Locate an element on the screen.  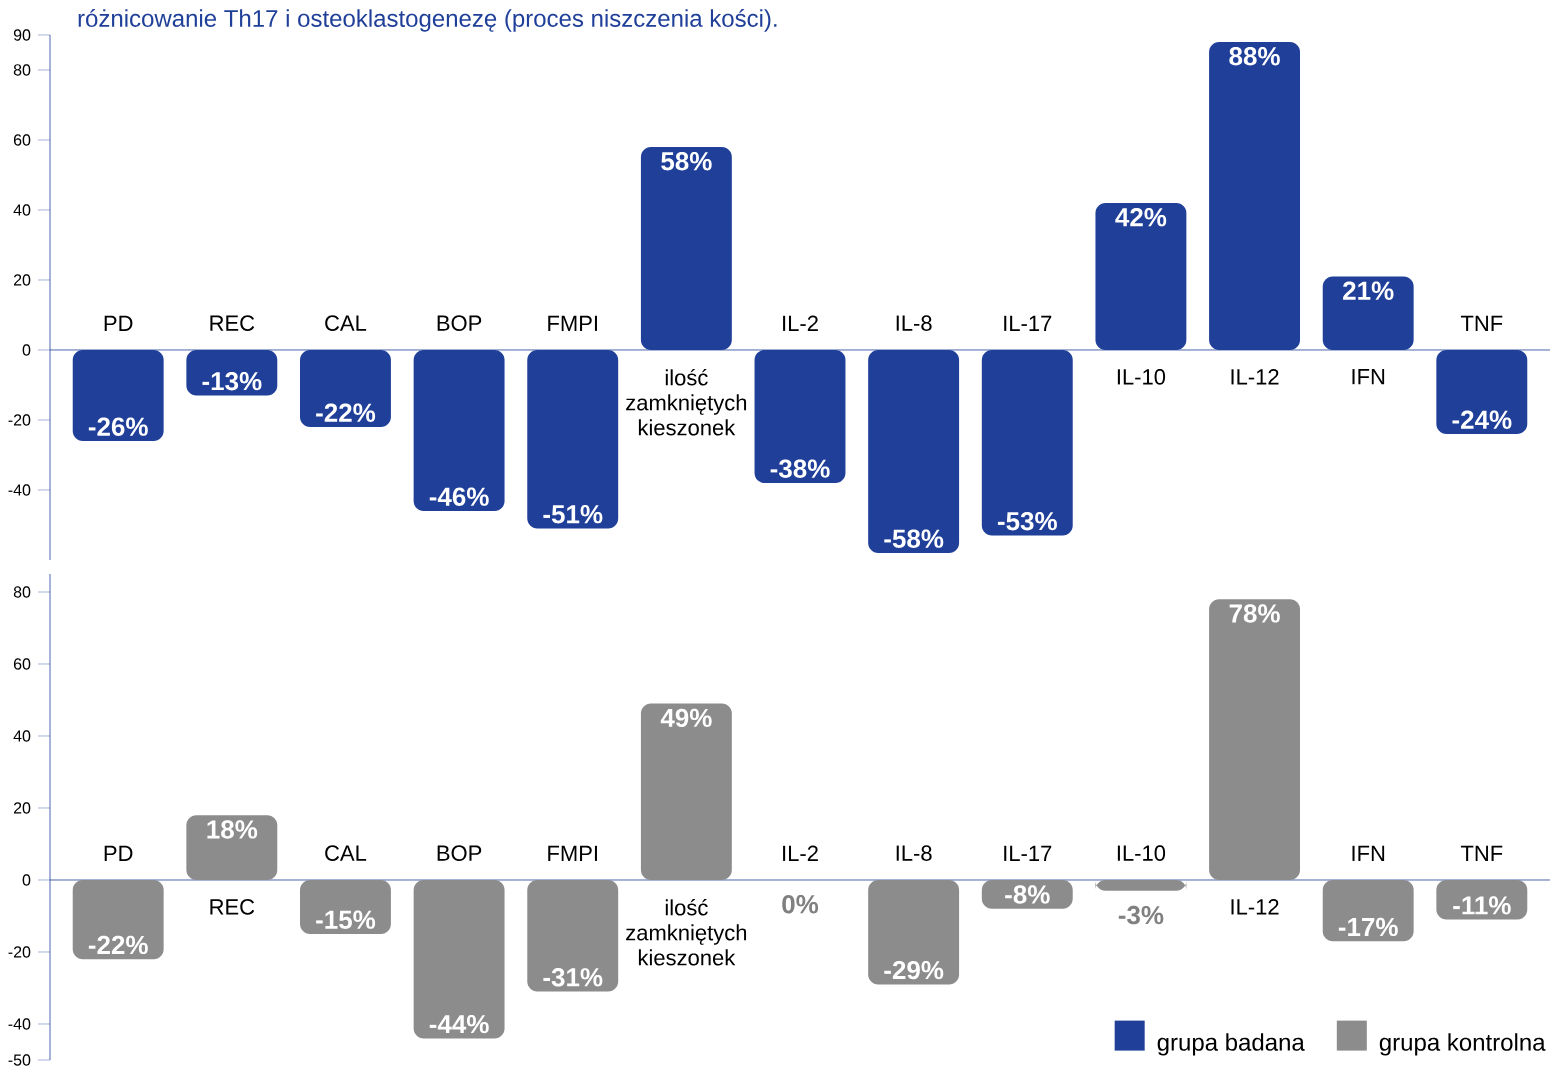
legend-label: grupa kontrolna is located at coordinates (1462, 1044).